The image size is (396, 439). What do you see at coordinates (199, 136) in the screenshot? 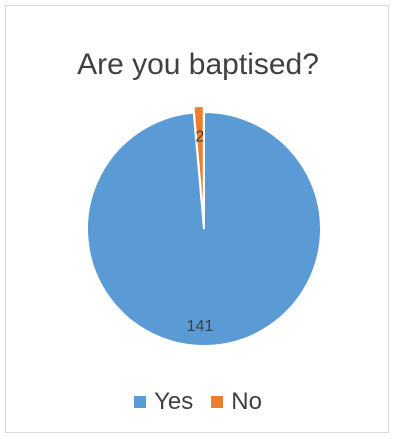
I see `data-label-no: 2` at bounding box center [199, 136].